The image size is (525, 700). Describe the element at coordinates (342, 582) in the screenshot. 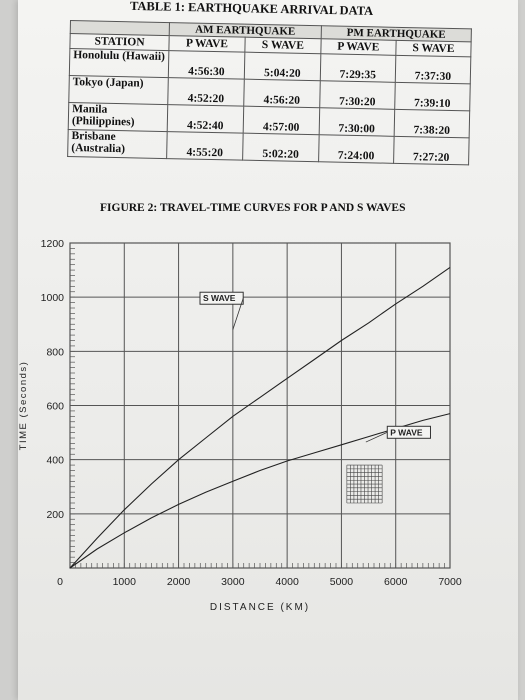

I see `x-tick-label: 5000` at that location.